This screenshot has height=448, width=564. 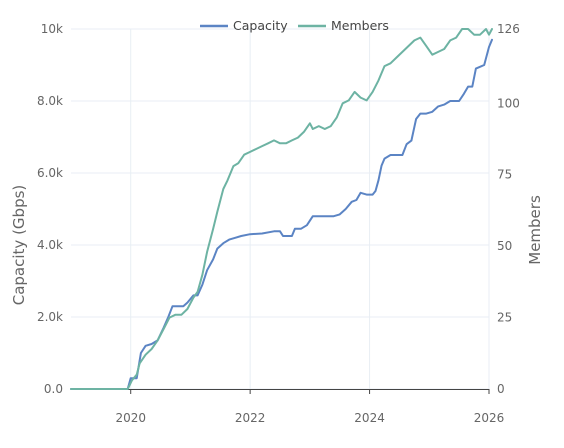 I want to click on x-tick-label-2020: 2020, so click(x=130, y=418).